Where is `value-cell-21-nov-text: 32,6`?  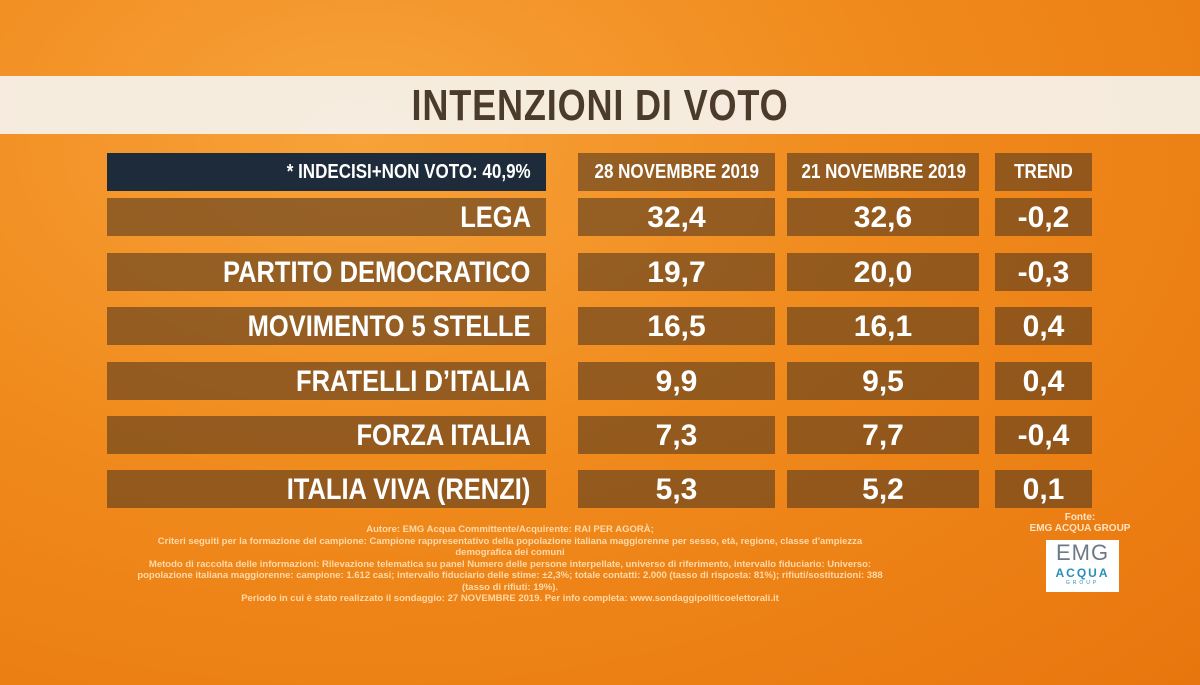 value-cell-21-nov-text: 32,6 is located at coordinates (883, 217).